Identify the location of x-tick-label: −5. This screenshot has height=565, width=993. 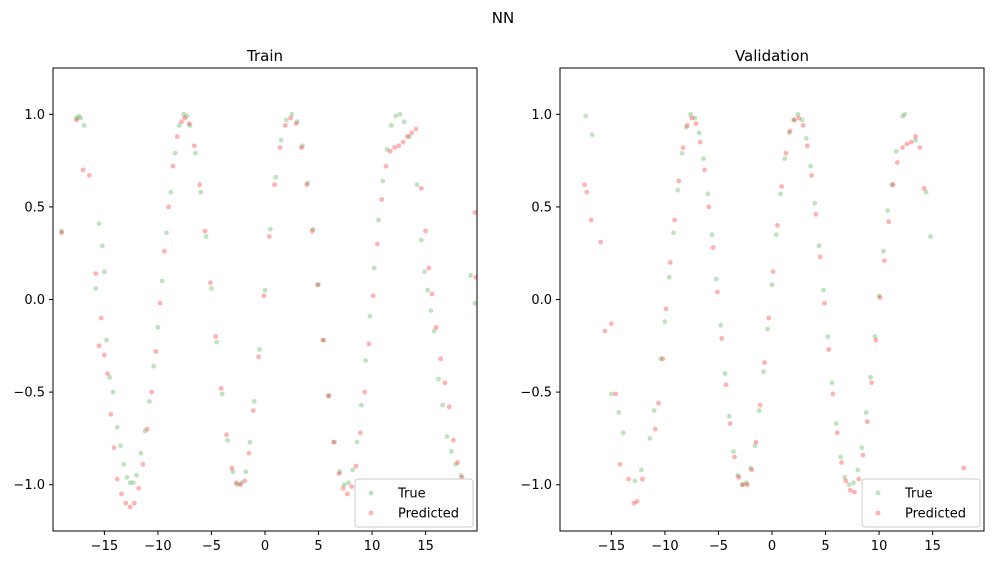
(718, 546).